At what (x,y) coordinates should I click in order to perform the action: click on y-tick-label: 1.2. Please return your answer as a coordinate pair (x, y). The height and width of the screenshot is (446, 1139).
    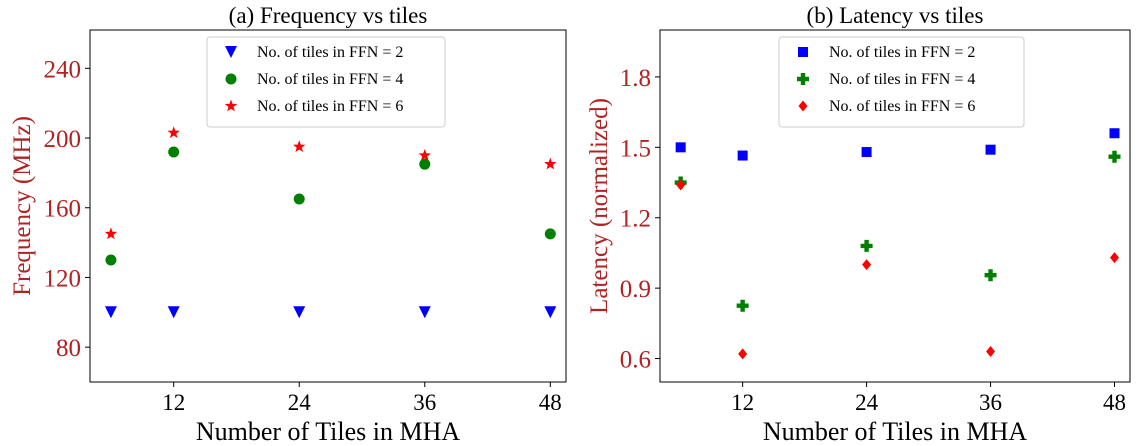
    Looking at the image, I should click on (635, 219).